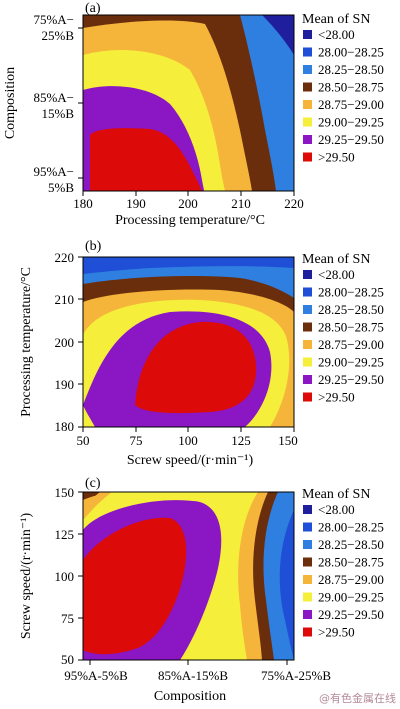 This screenshot has width=400, height=709. I want to click on panel-b-ytick-0: 220, so click(65, 257).